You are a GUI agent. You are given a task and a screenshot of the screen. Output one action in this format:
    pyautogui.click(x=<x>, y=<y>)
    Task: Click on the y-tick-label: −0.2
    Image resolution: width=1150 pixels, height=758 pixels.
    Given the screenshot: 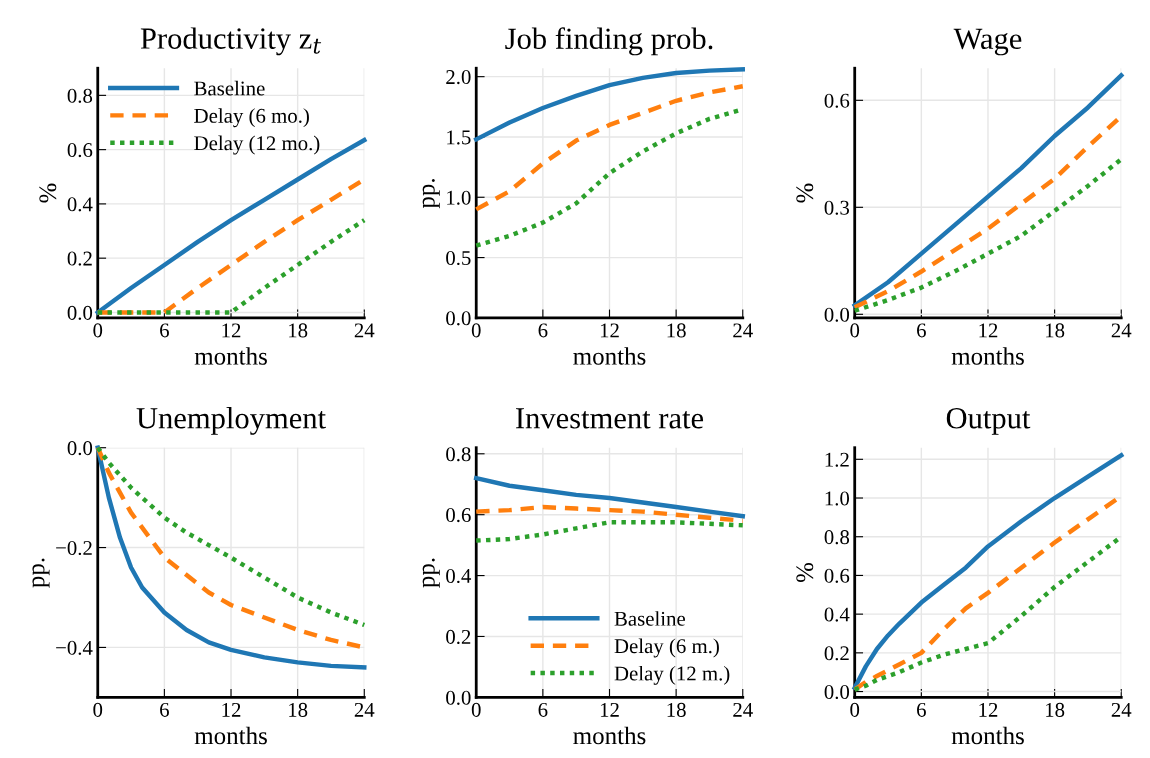 What is the action you would take?
    pyautogui.click(x=74, y=548)
    